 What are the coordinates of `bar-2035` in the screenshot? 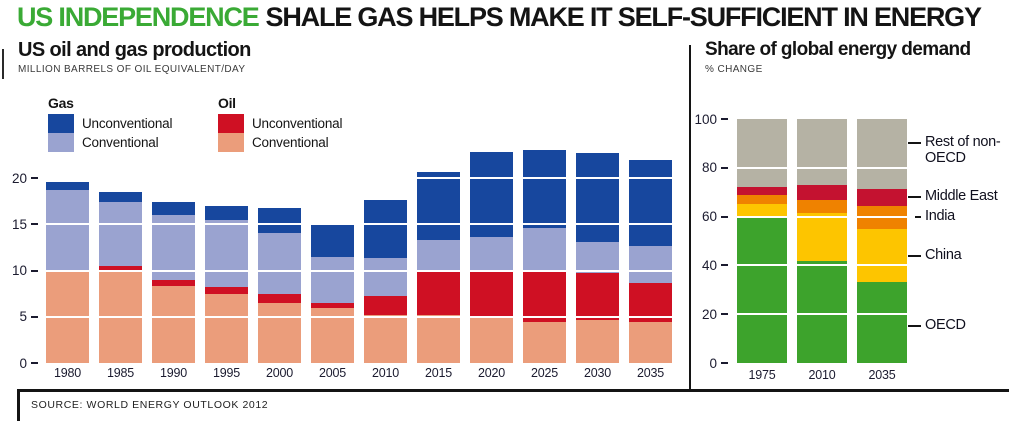 It's located at (882, 241).